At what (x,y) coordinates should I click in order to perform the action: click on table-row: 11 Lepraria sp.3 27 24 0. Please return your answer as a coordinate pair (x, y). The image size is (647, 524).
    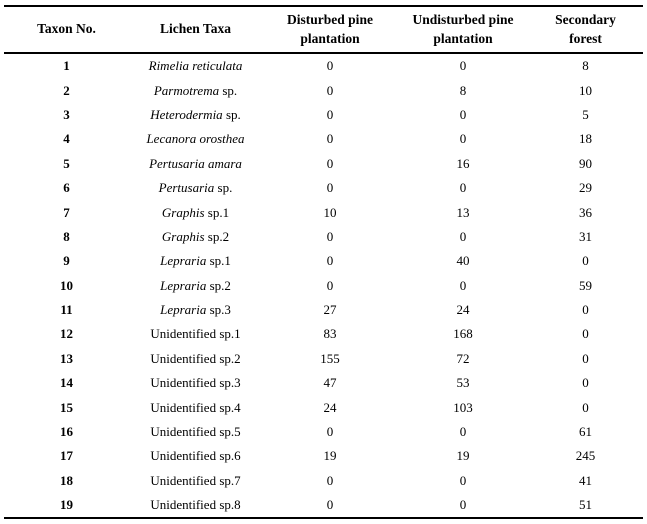
    Looking at the image, I should click on (323, 310).